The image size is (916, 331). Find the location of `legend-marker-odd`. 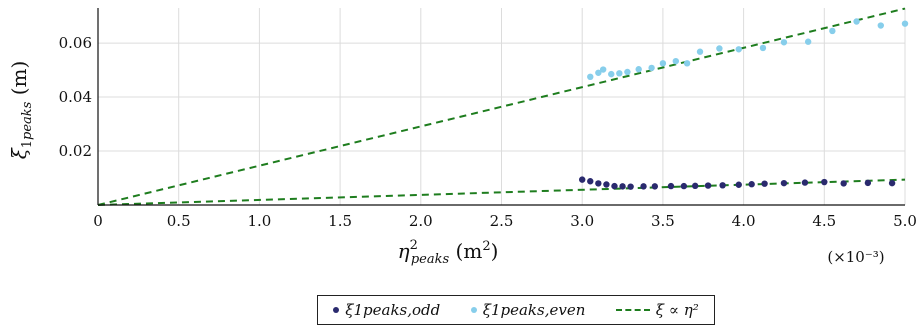

legend-marker-odd is located at coordinates (336, 310).